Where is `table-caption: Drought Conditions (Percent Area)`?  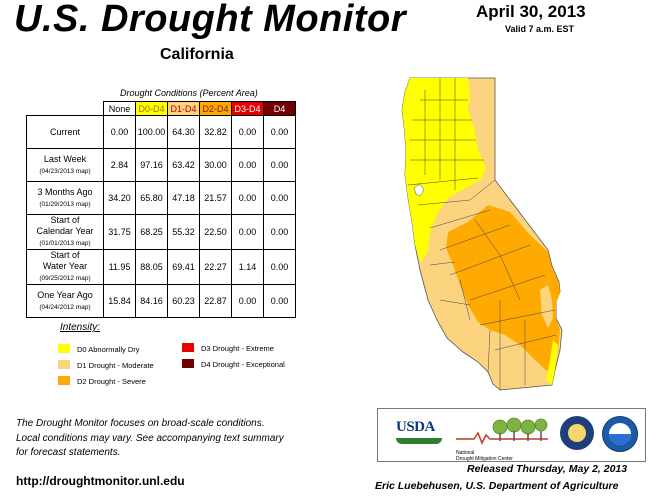 table-caption: Drought Conditions (Percent Area) is located at coordinates (189, 93).